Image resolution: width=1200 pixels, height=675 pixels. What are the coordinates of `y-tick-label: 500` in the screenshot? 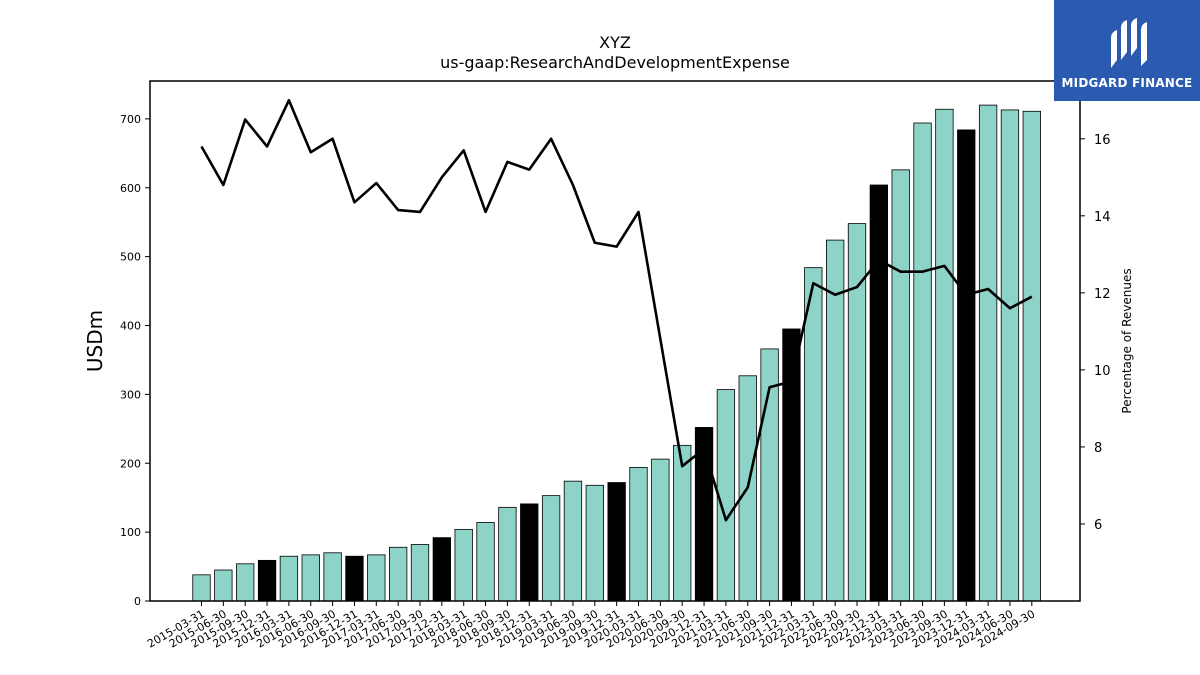 It's located at (130, 257).